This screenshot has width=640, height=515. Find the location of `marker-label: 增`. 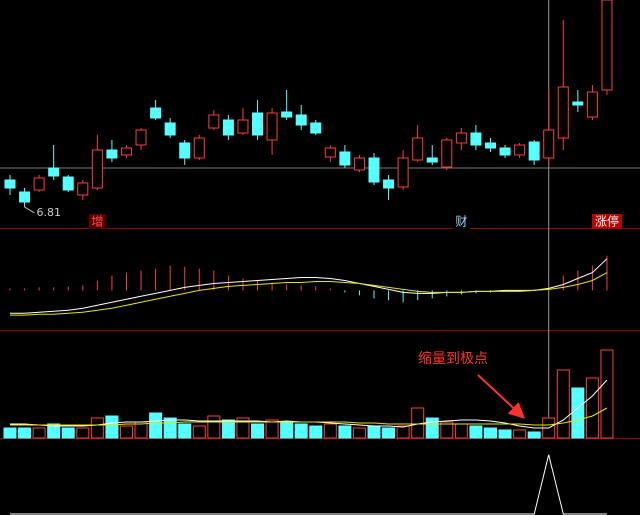

marker-label: 增 is located at coordinates (97, 222).